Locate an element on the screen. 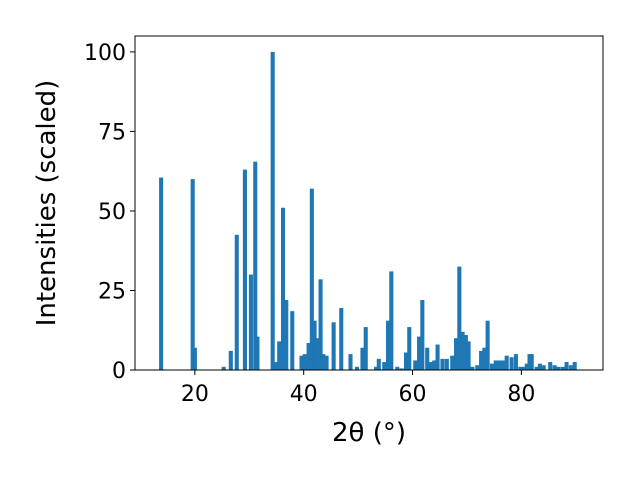 This screenshot has width=640, height=480. y-tick-label: 75 is located at coordinates (112, 132).